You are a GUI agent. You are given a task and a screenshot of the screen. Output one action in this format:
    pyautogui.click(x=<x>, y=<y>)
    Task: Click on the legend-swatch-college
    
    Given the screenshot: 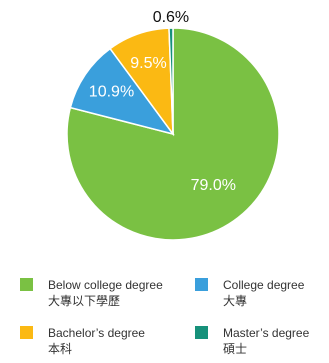 What is the action you would take?
    pyautogui.click(x=201, y=284)
    